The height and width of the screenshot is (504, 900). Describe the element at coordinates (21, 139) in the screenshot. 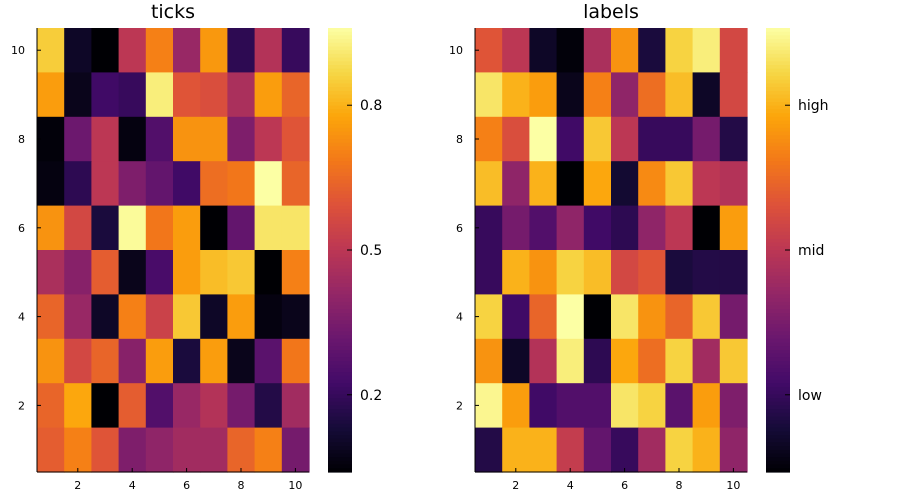

I see `y-tick-label: 8` at that location.